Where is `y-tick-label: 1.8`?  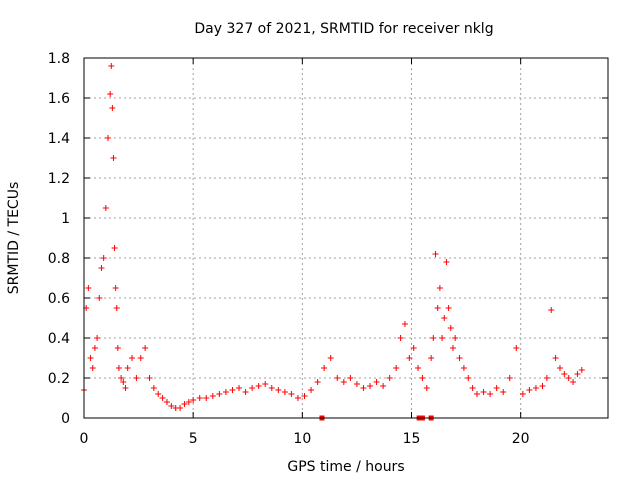
y-tick-label: 1.8 is located at coordinates (59, 59).